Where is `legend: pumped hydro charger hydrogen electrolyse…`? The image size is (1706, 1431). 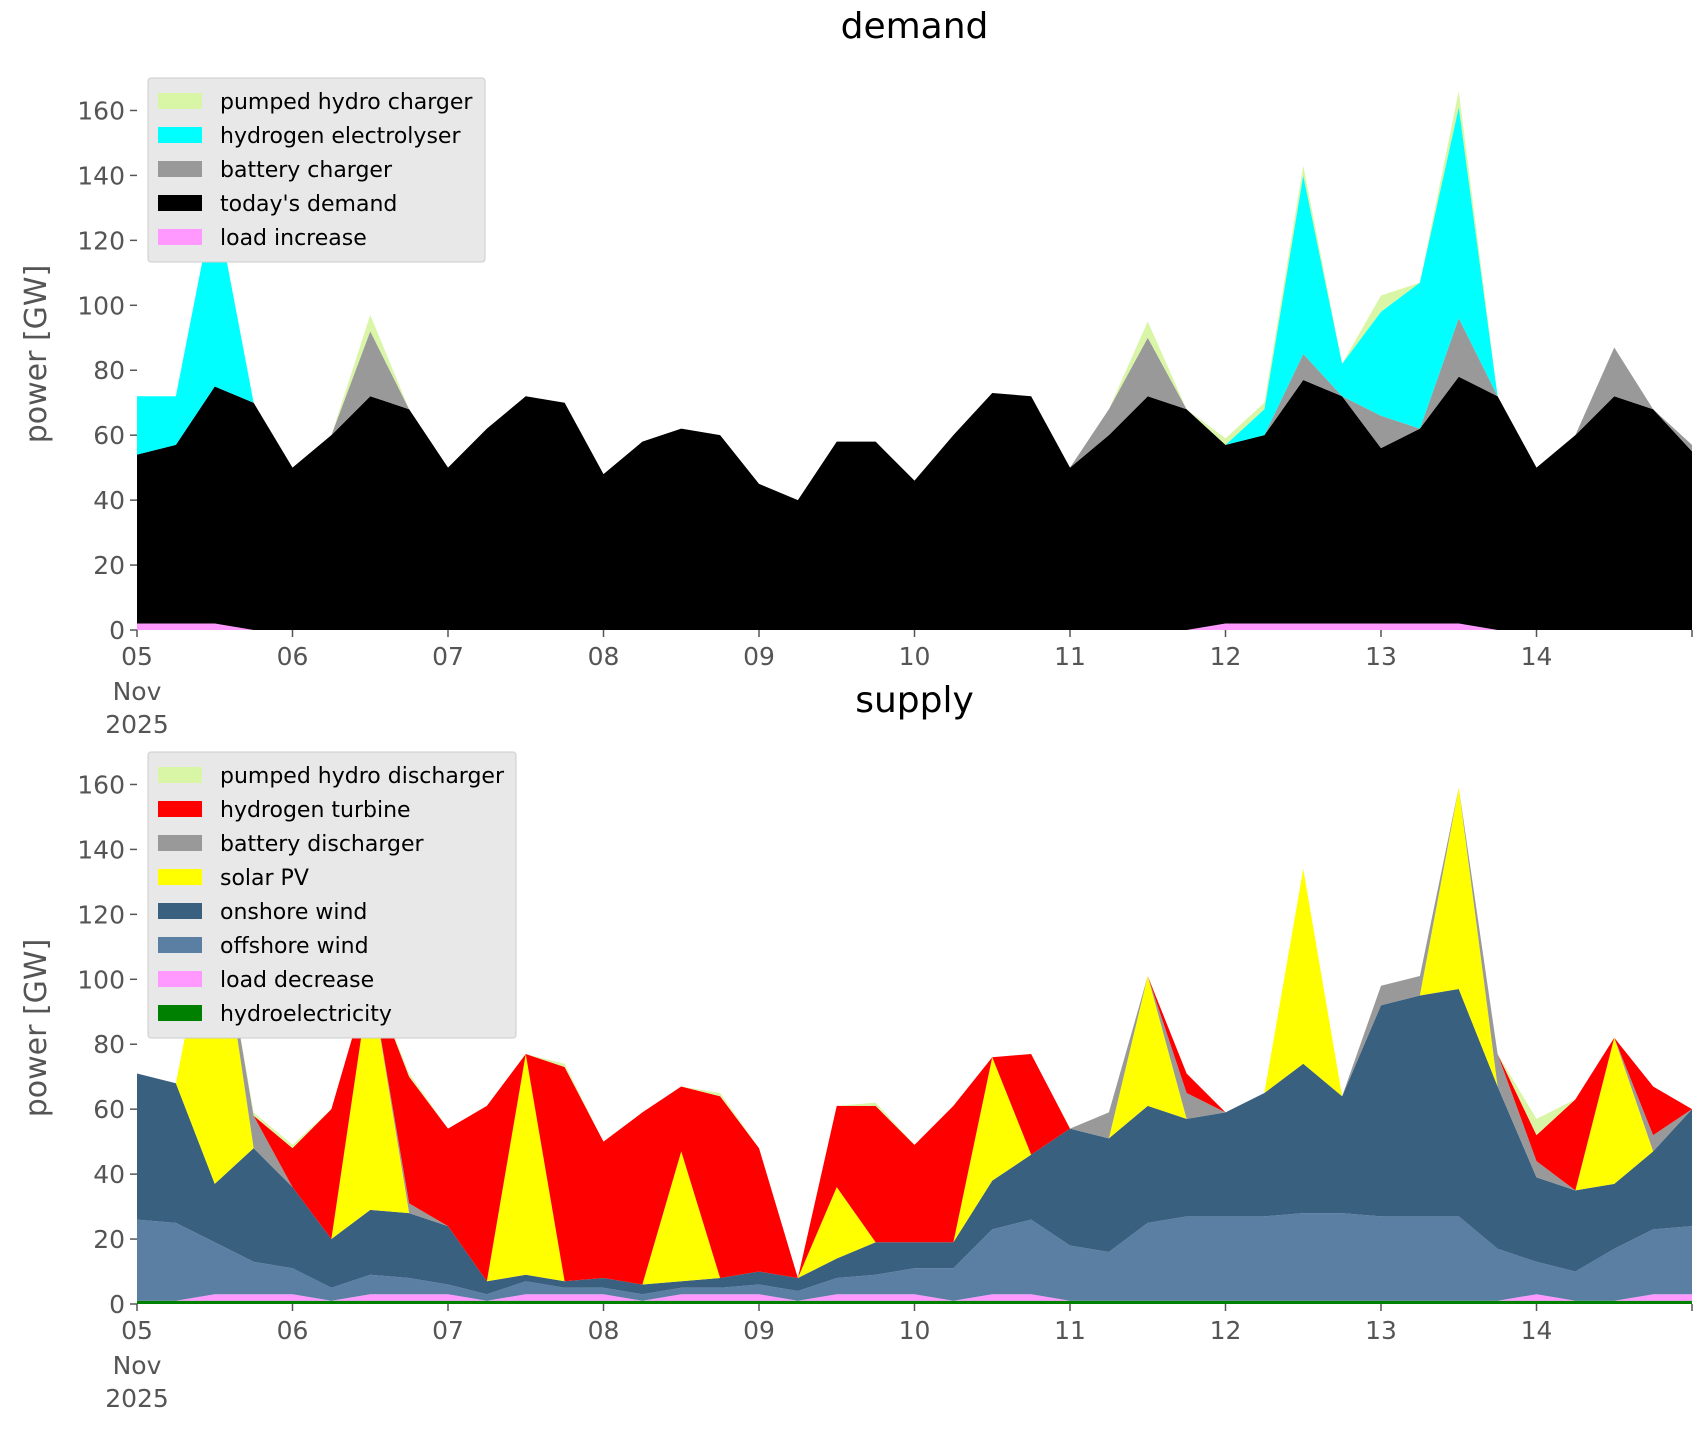
legend: pumped hydro charger hydrogen electrolyse… is located at coordinates (316, 170).